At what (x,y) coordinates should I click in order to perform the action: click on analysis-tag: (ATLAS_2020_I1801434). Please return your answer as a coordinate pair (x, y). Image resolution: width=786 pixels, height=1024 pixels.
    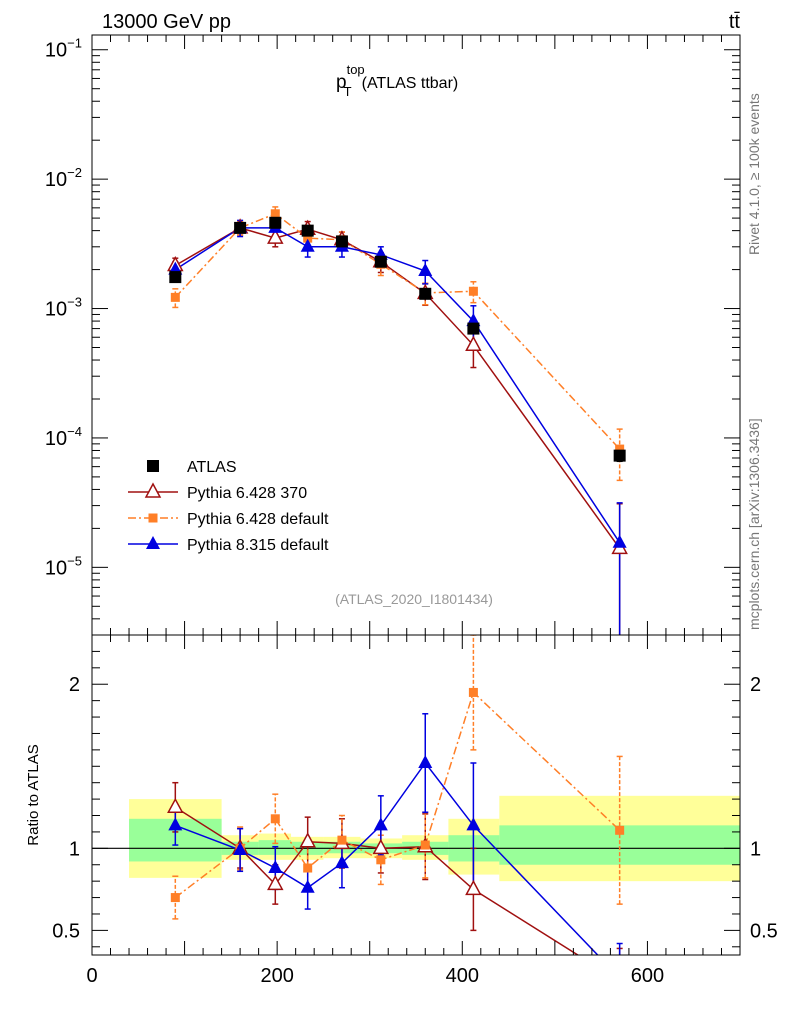
    Looking at the image, I should click on (414, 599).